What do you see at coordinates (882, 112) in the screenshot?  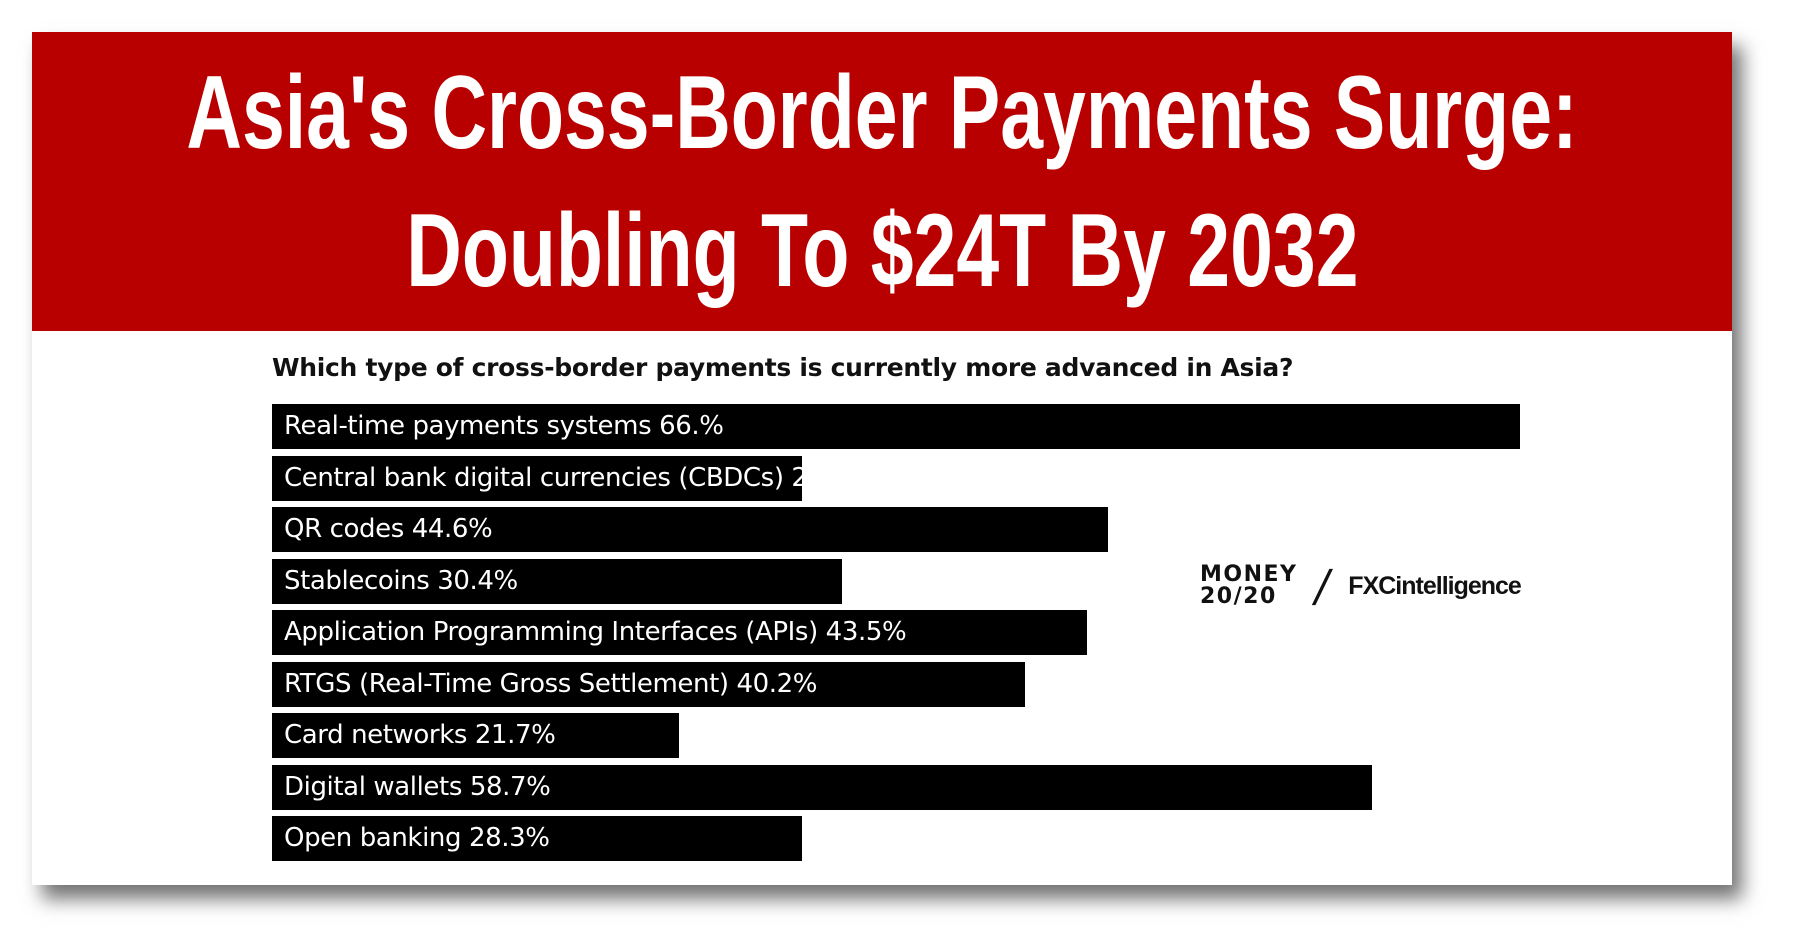 I see `headline-line-1: Asia's Cross-Border Payments Surge:` at bounding box center [882, 112].